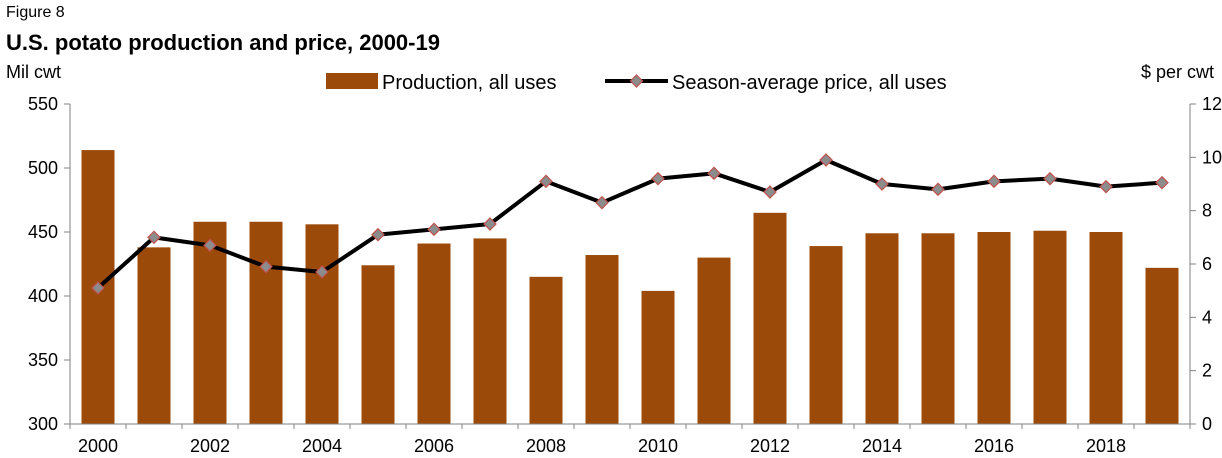 The width and height of the screenshot is (1222, 458). Describe the element at coordinates (322, 446) in the screenshot. I see `x-tick-label: 2004` at that location.